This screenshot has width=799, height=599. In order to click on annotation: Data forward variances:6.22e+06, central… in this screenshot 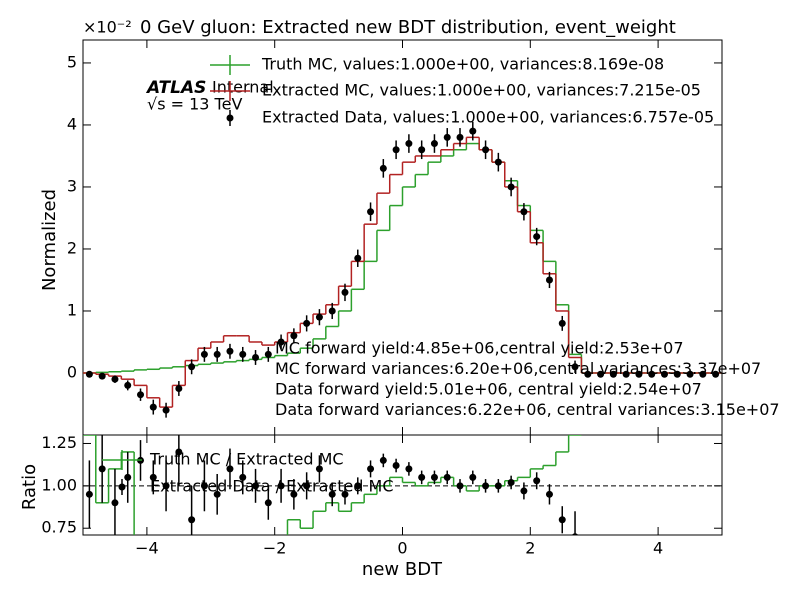, I will do `click(527, 409)`.